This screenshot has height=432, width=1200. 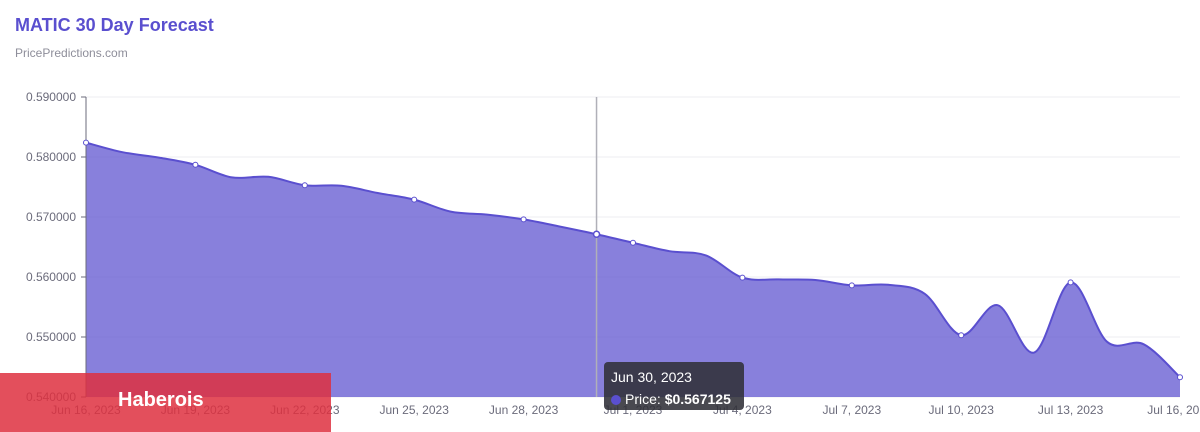 I want to click on y-tick-label: 0.560000, so click(x=51, y=277).